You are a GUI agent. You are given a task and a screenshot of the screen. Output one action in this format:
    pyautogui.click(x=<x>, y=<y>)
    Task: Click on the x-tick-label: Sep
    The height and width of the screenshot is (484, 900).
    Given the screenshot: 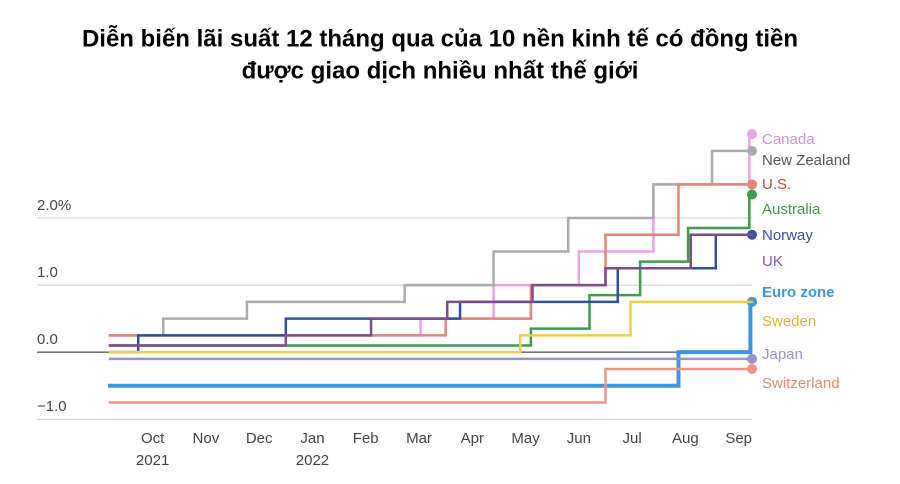 What is the action you would take?
    pyautogui.click(x=738, y=438)
    